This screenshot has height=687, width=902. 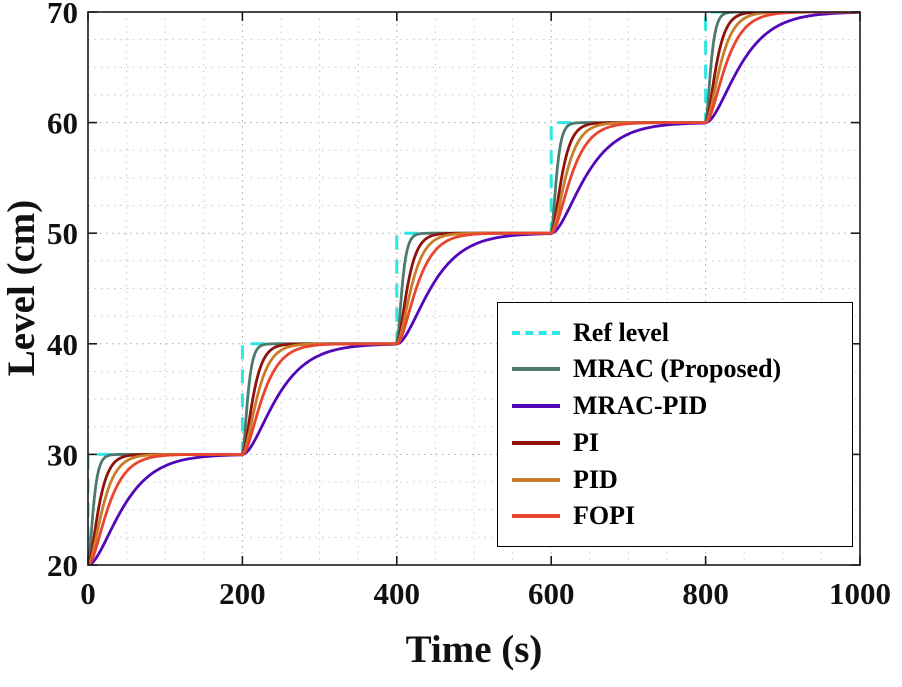 I want to click on x-tick-labels: 0 200 400 600 800 1000, so click(x=485, y=593).